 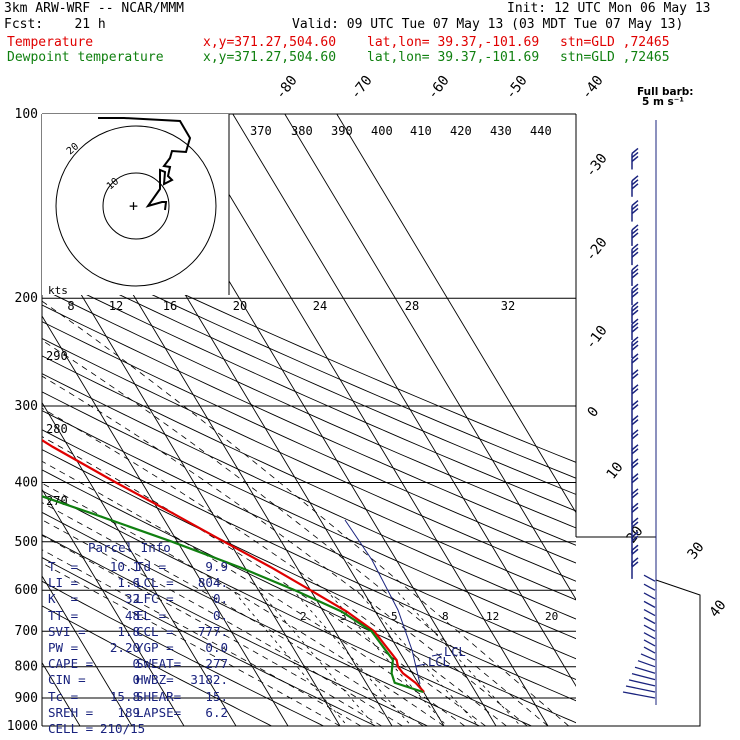 I want to click on parcel-info-right-label: HWBZ=, so click(x=155, y=680).